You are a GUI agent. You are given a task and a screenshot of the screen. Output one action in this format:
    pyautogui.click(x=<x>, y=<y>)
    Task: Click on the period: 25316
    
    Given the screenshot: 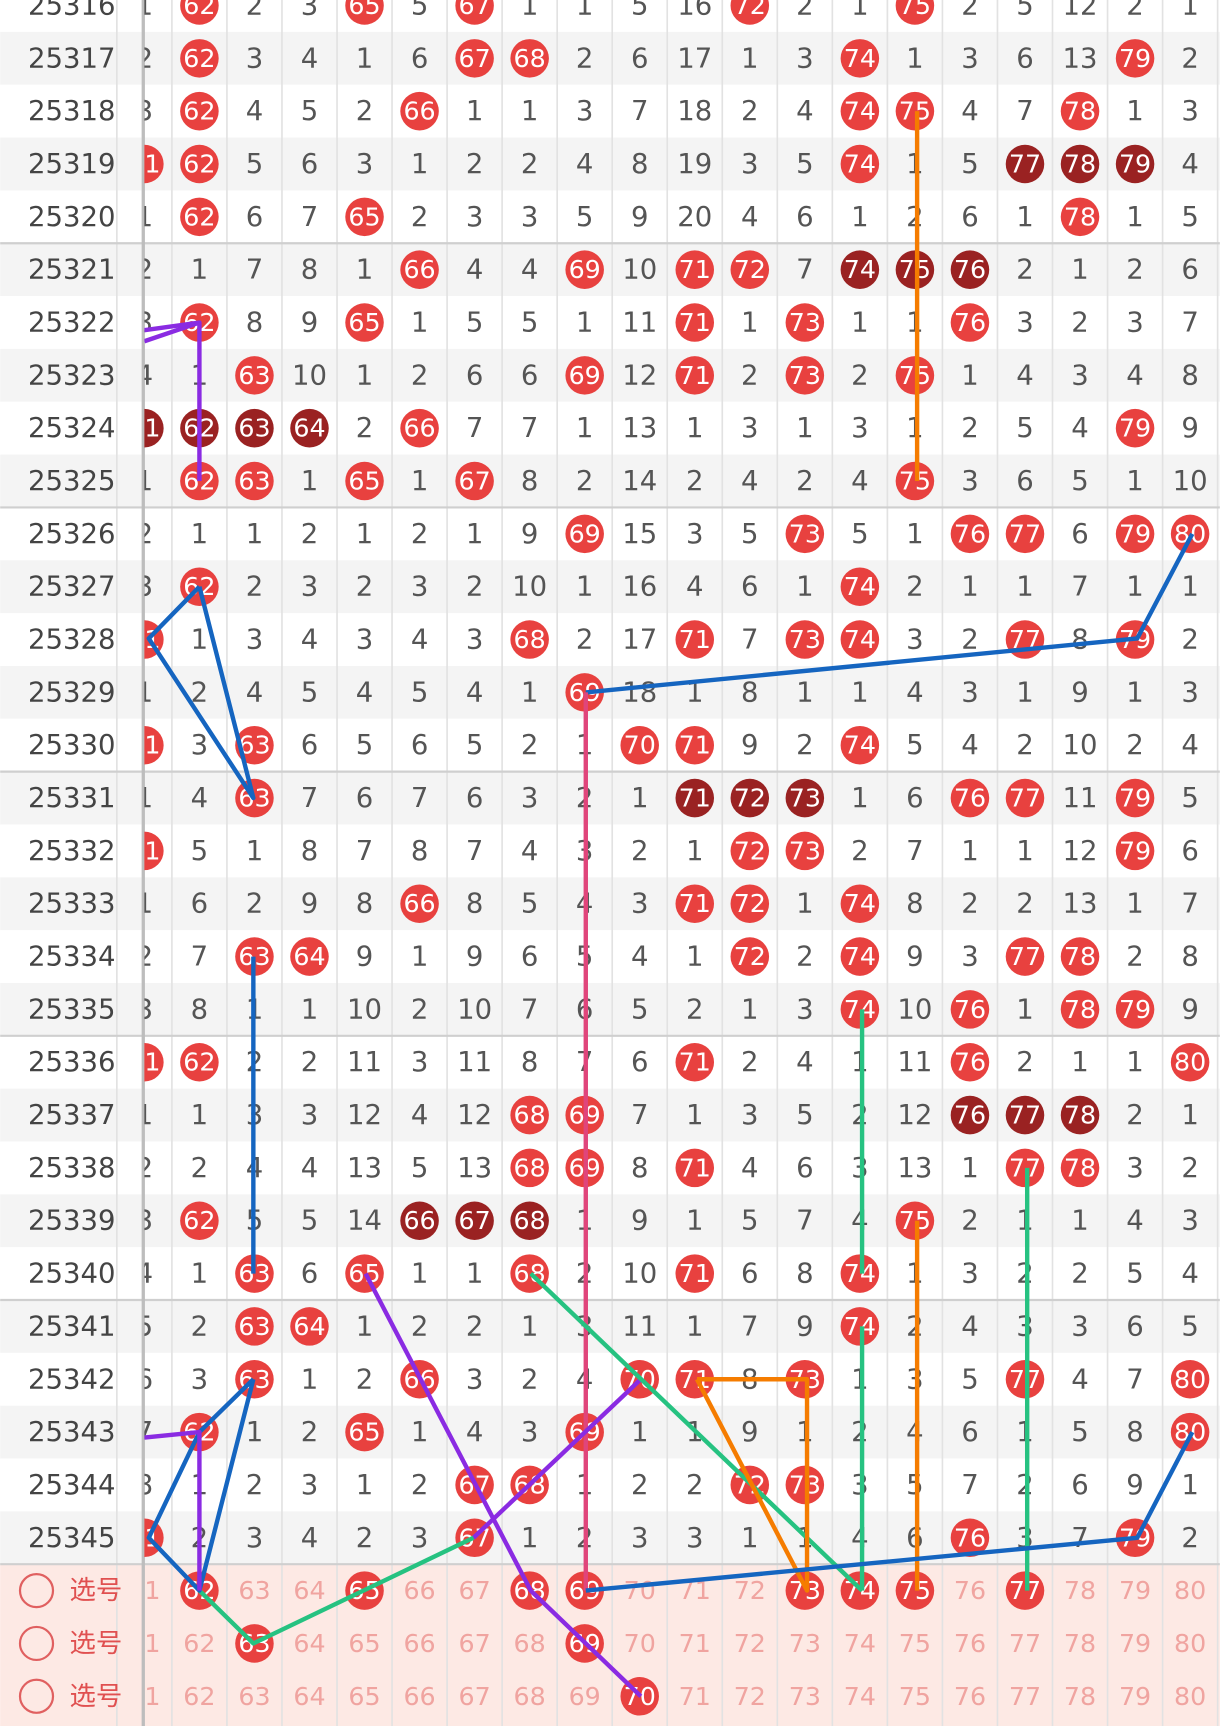 What is the action you would take?
    pyautogui.click(x=71, y=11)
    